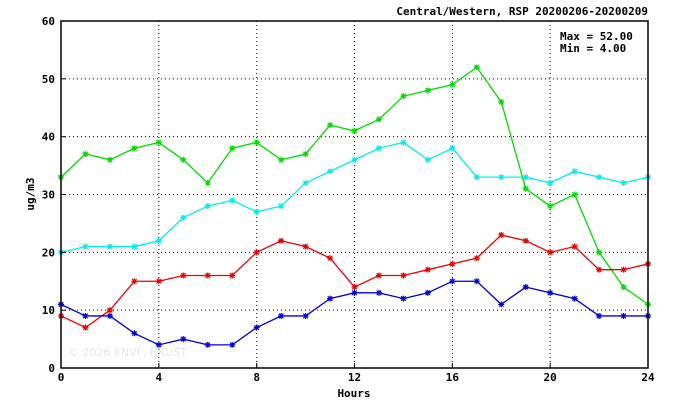  What do you see at coordinates (256, 377) in the screenshot?
I see `x-tick-label: 8` at bounding box center [256, 377].